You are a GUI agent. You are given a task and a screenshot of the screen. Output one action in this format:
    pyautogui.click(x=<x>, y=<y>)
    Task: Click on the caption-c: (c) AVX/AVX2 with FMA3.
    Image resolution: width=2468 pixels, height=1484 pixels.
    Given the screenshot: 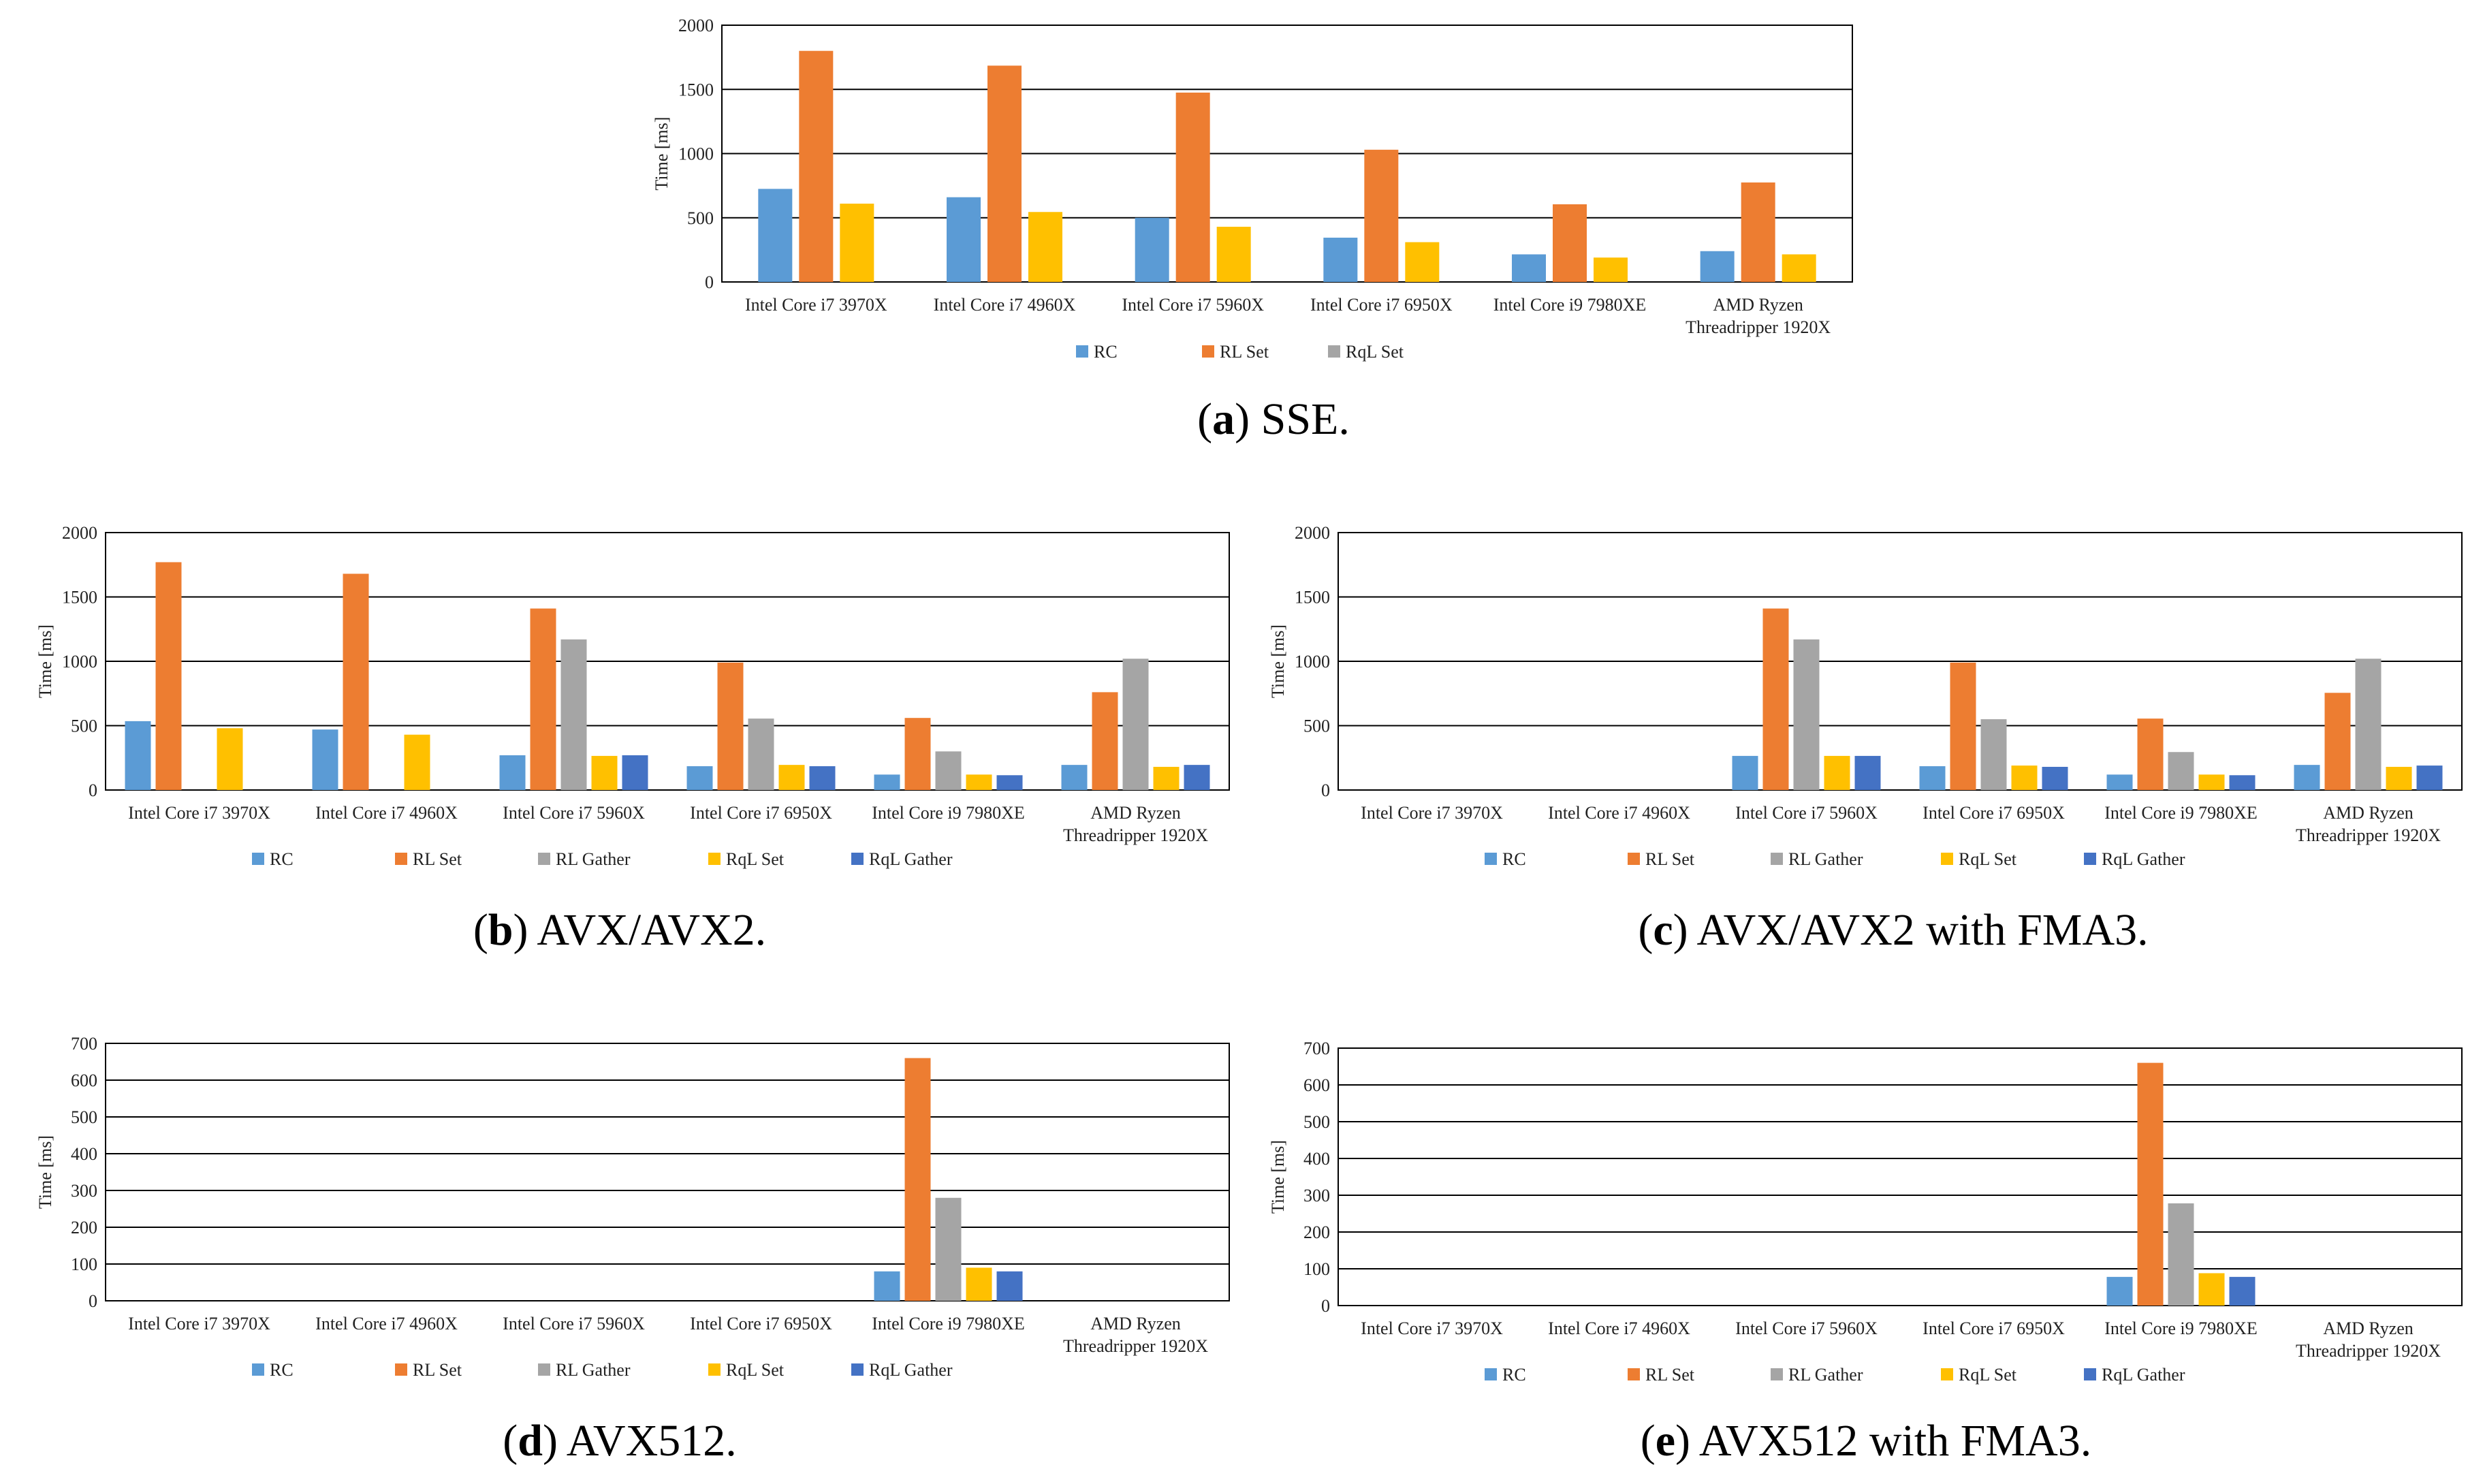 What is the action you would take?
    pyautogui.click(x=1893, y=930)
    